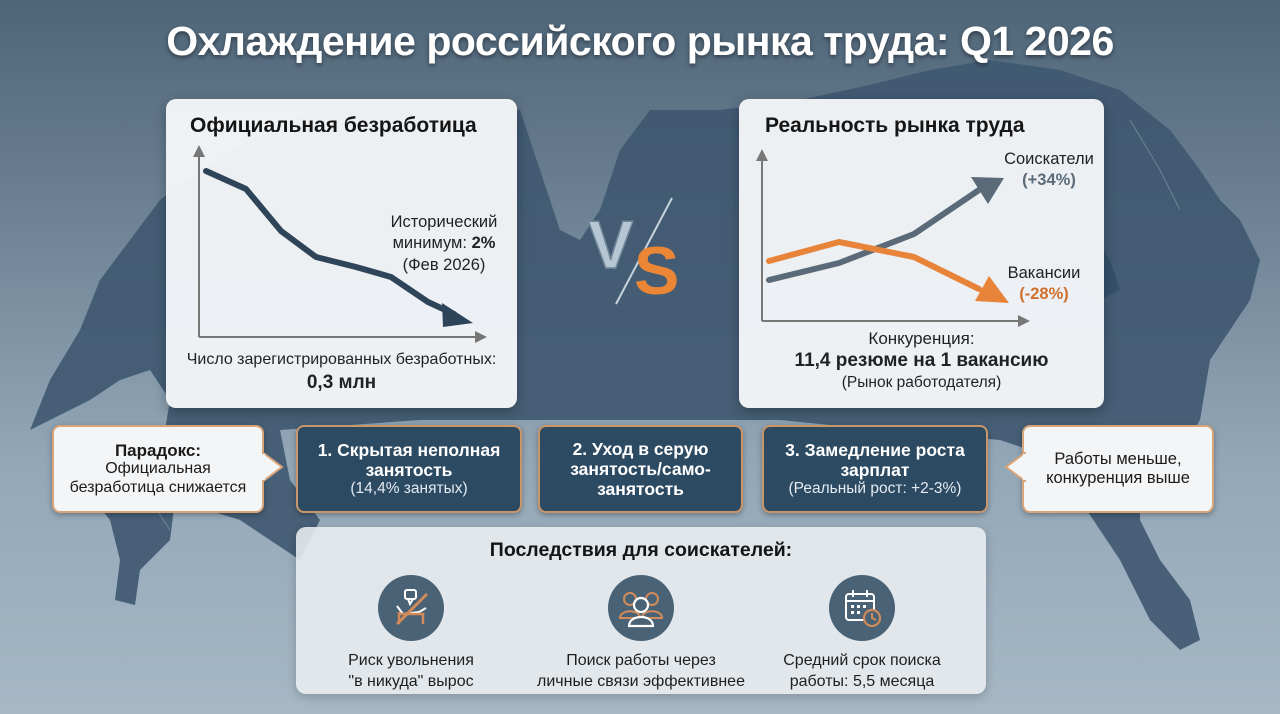 The image size is (1280, 714). I want to click on labor-market-reality-title: Реальность рынка труда, so click(895, 125).